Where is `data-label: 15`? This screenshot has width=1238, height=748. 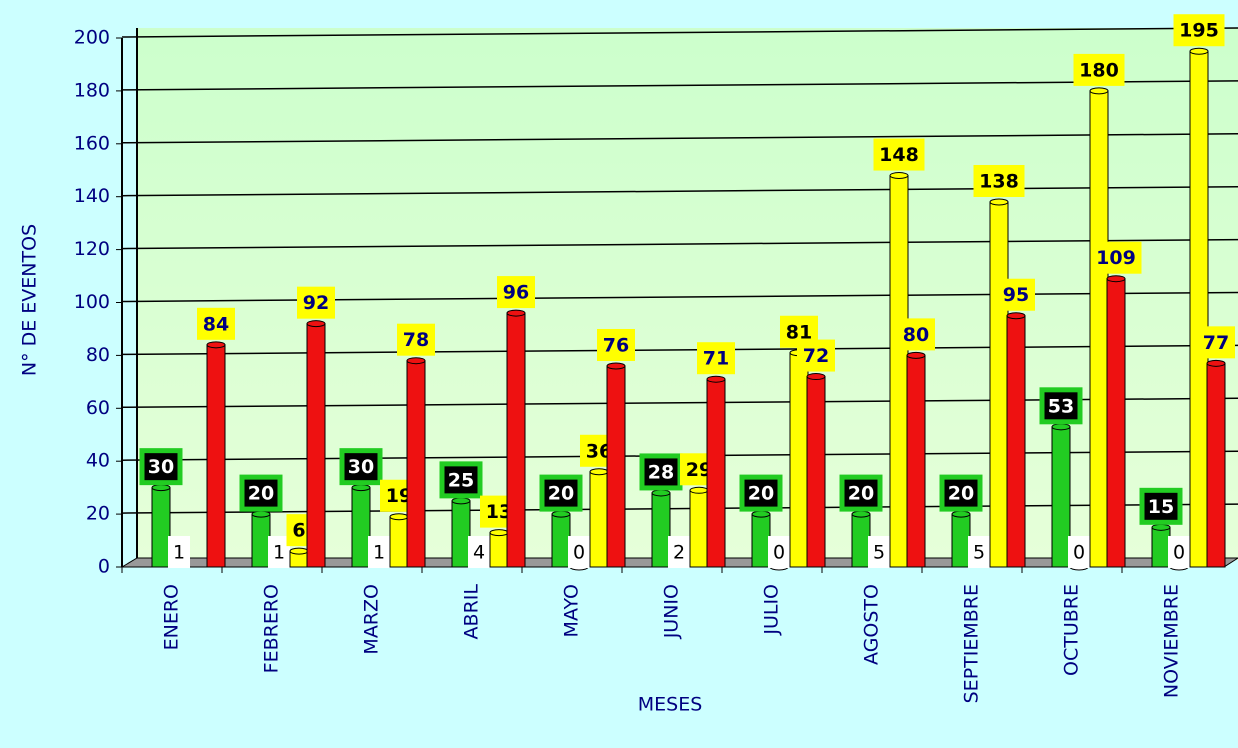
data-label: 15 is located at coordinates (1161, 507).